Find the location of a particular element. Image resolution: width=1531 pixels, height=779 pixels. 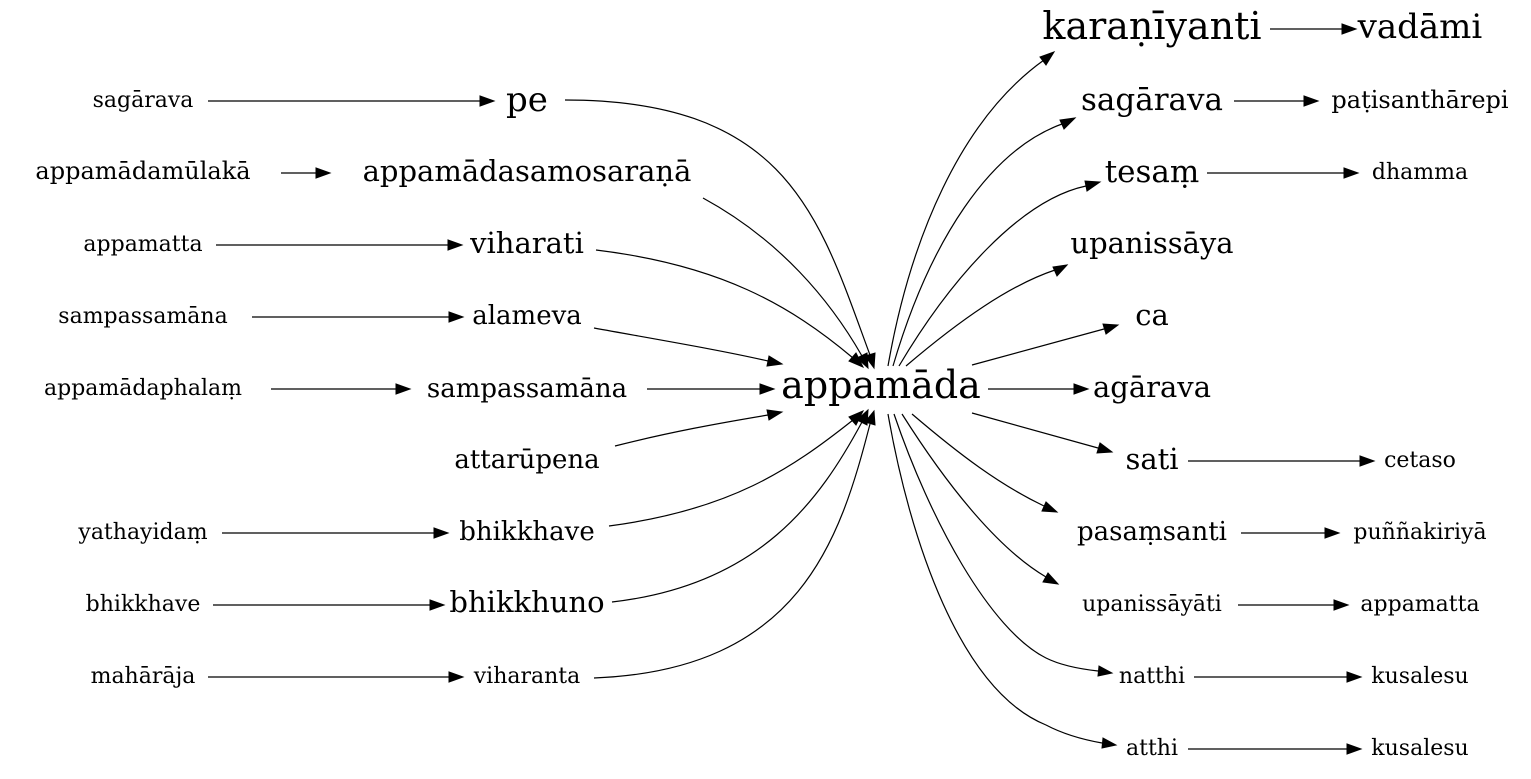

node-right-next-kusalesu-2: kusalesu is located at coordinates (1419, 748).